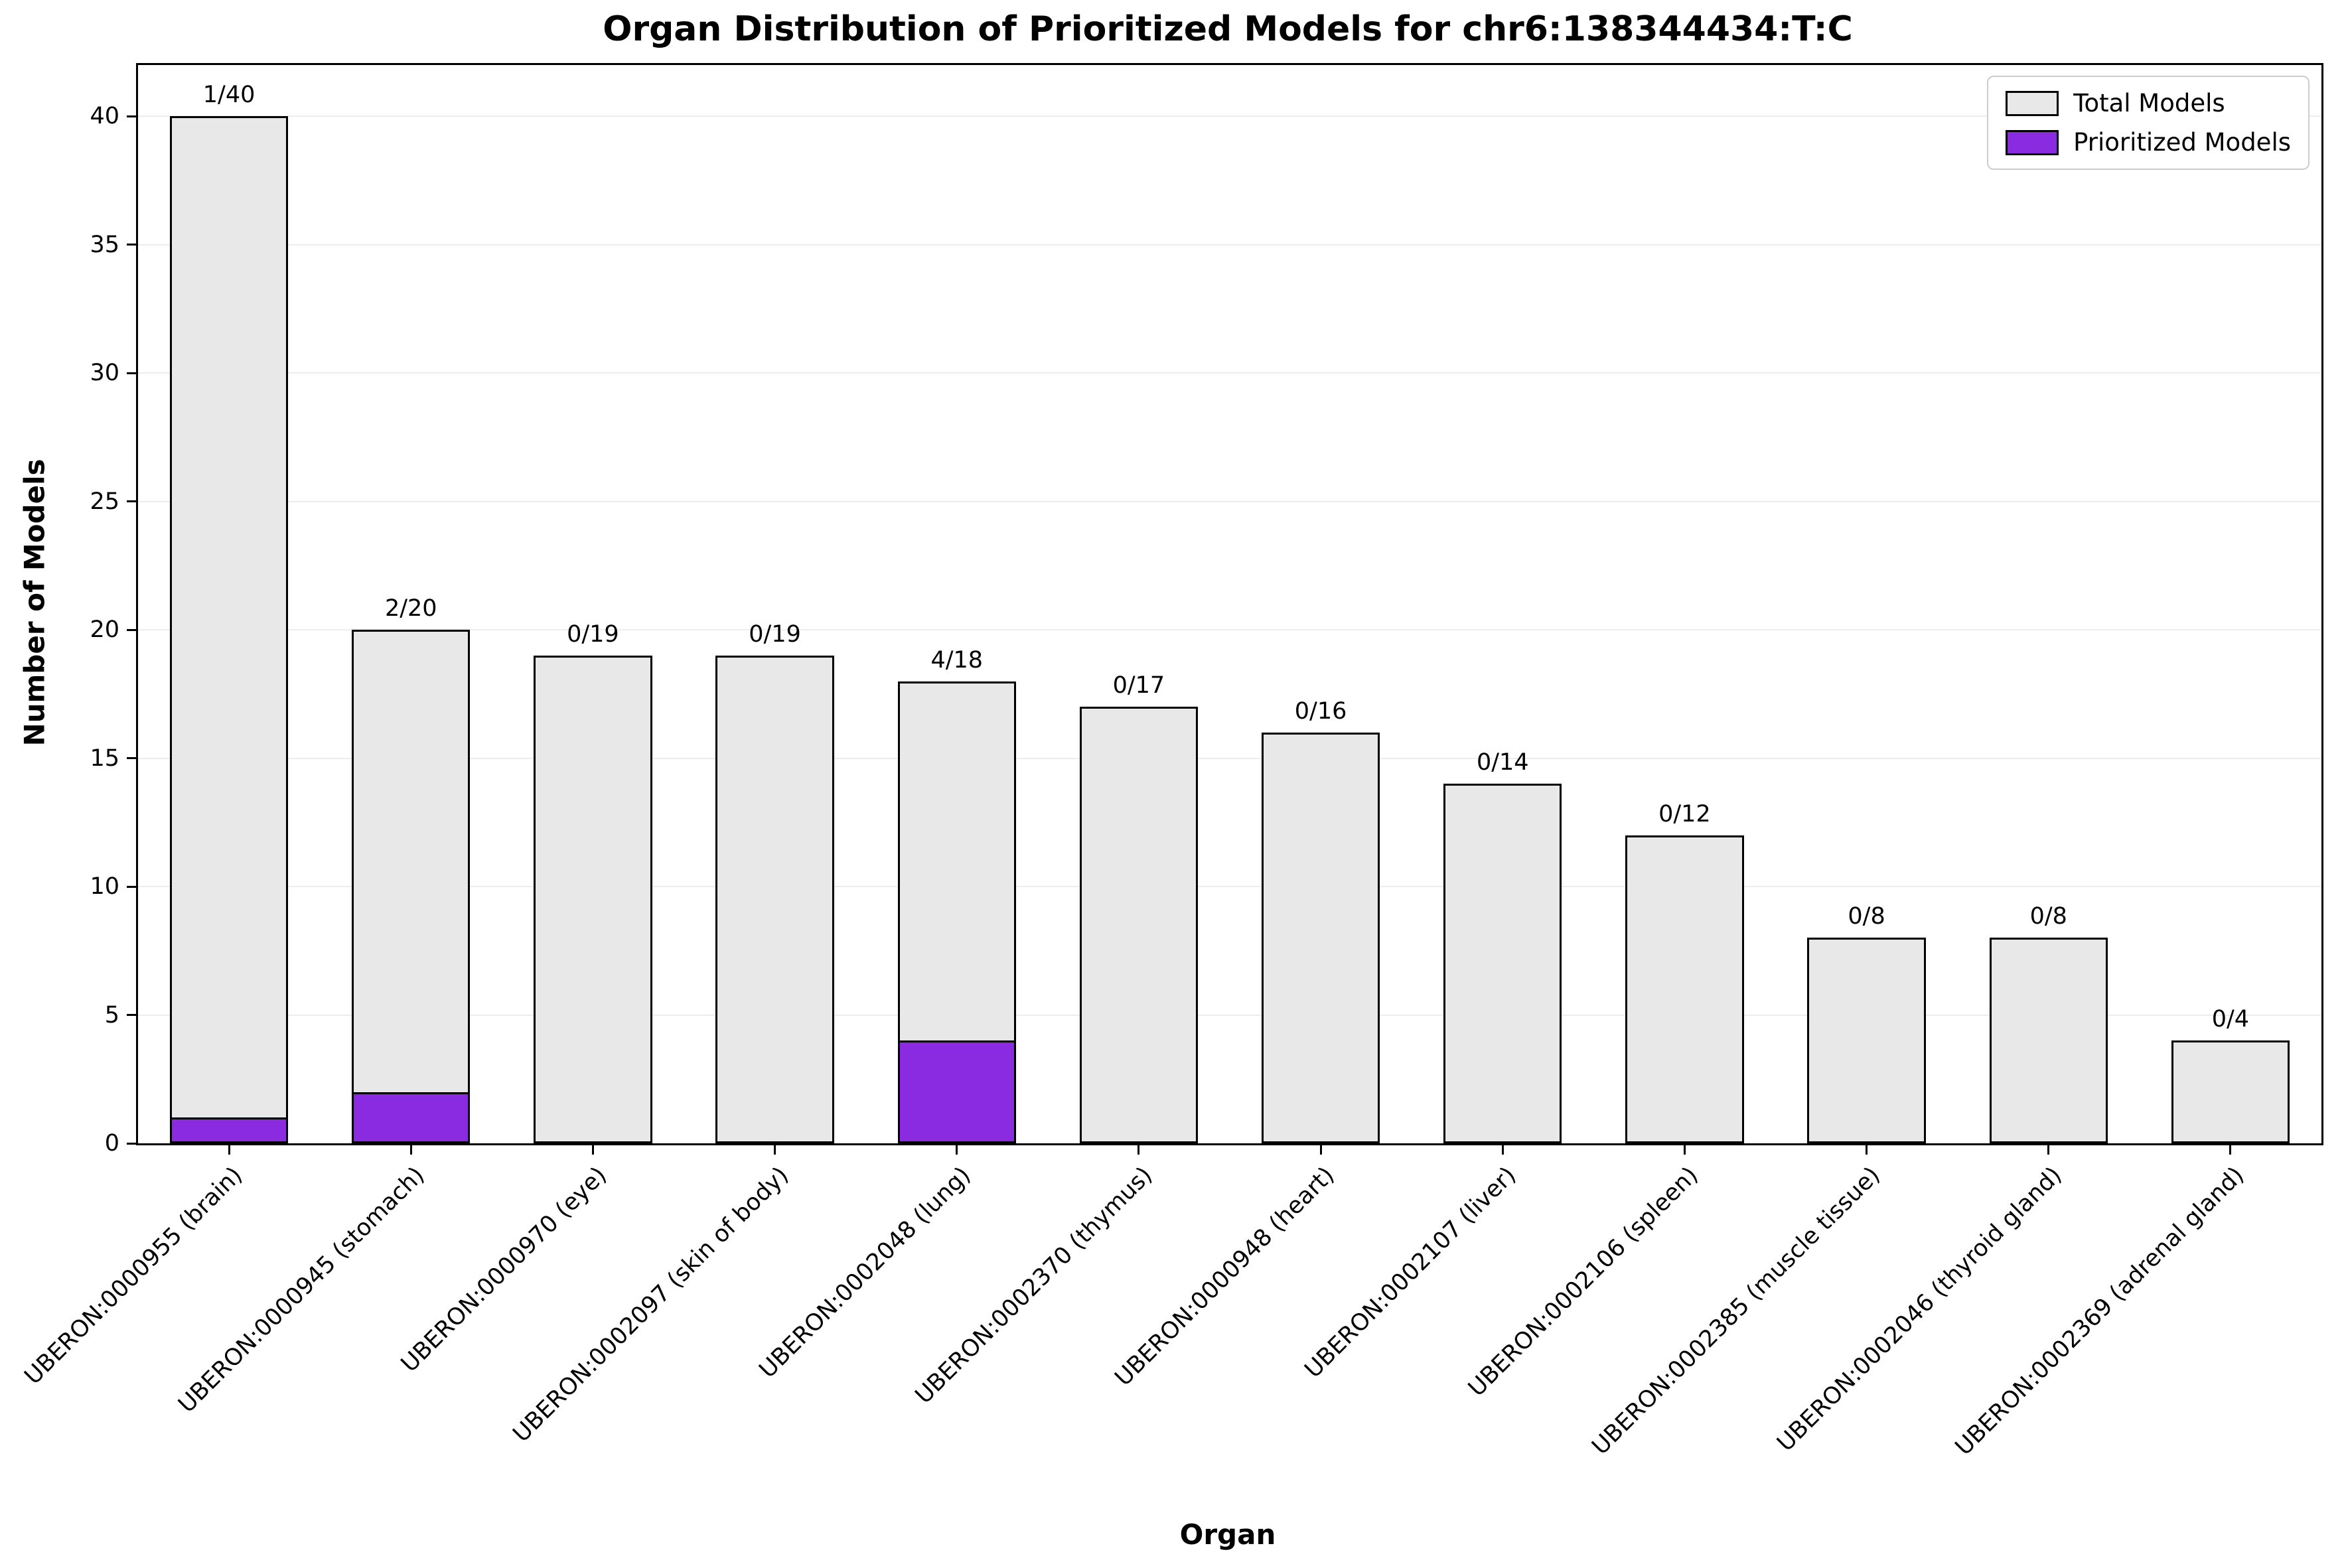  I want to click on legend-label-prioritized-models: Prioritized Models, so click(2182, 142).